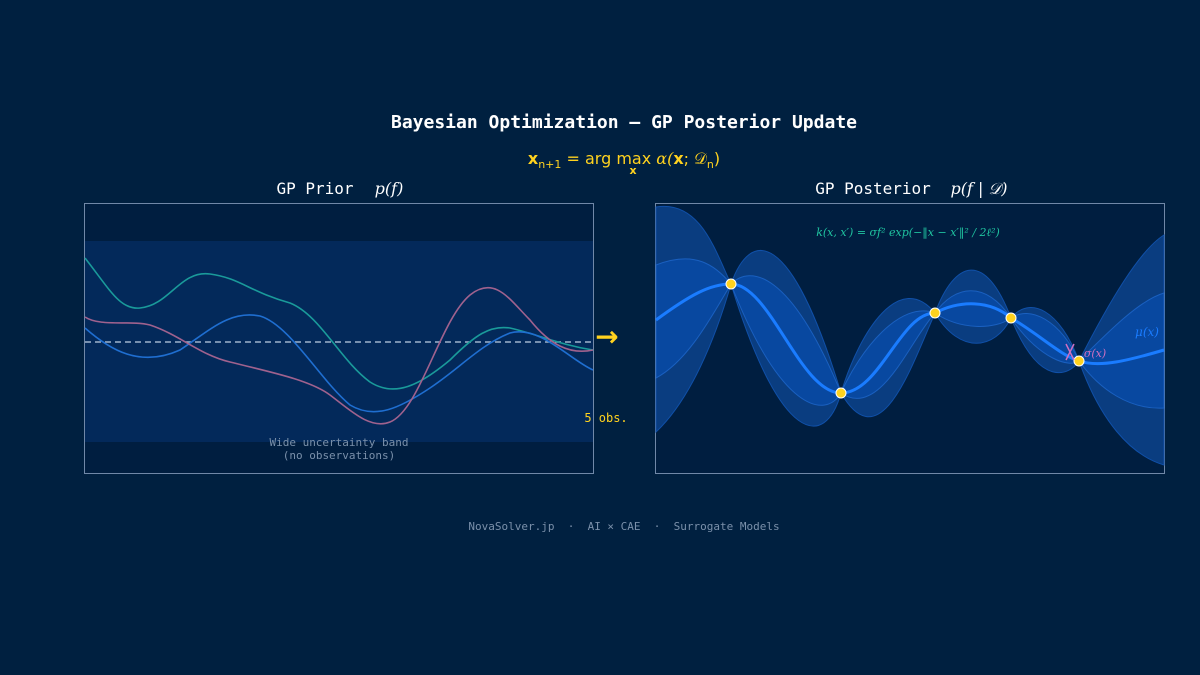  What do you see at coordinates (873, 188) in the screenshot?
I see `panel-title: GP Posterior` at bounding box center [873, 188].